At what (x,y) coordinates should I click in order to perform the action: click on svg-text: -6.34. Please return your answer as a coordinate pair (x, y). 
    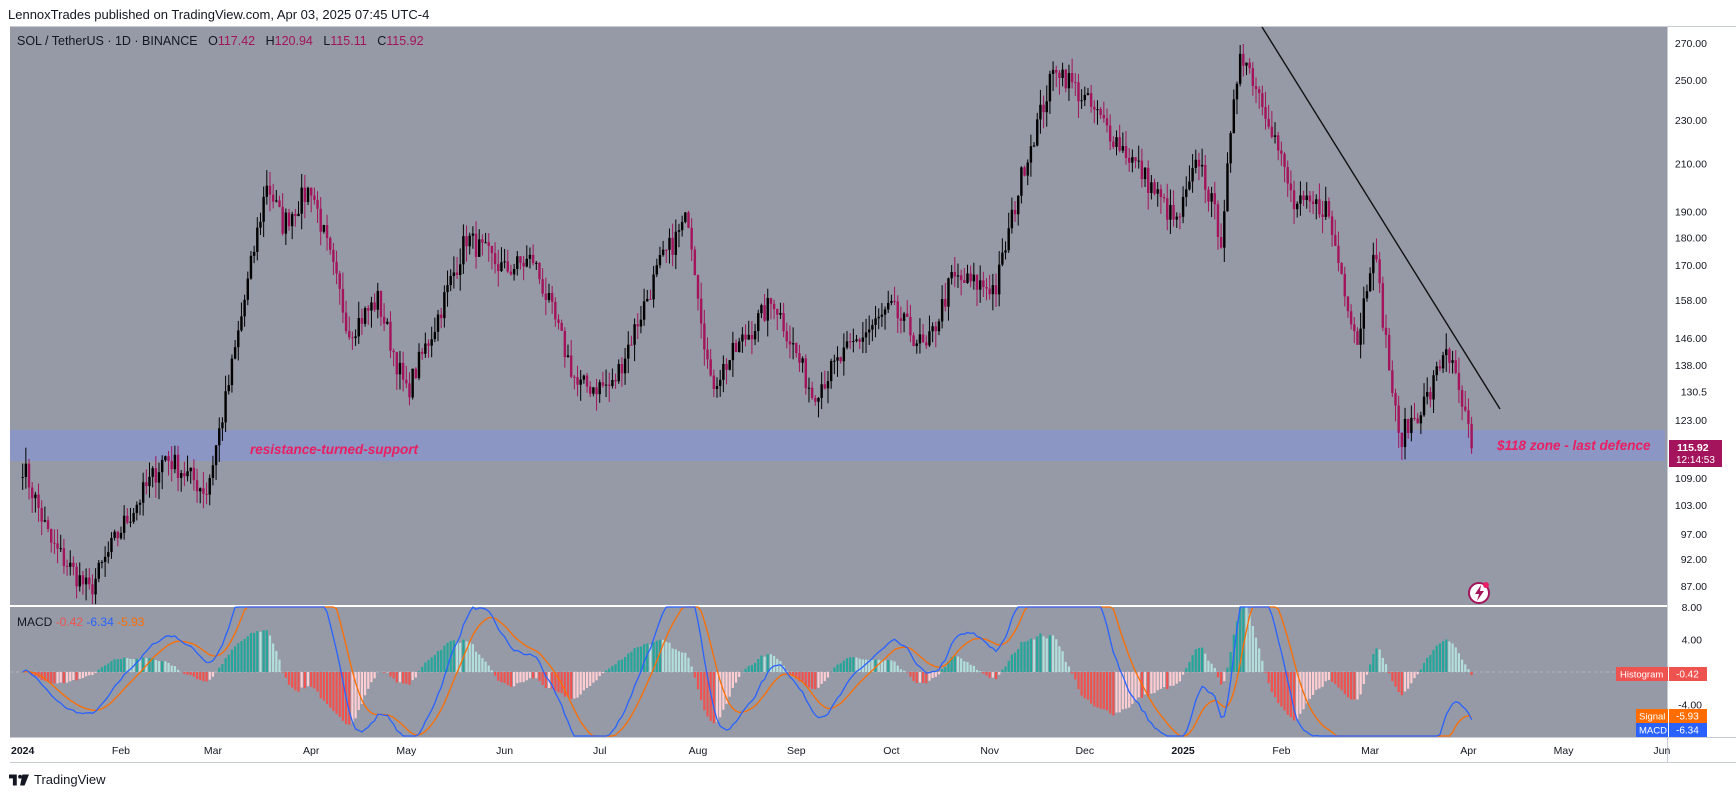
    Looking at the image, I should click on (1687, 731).